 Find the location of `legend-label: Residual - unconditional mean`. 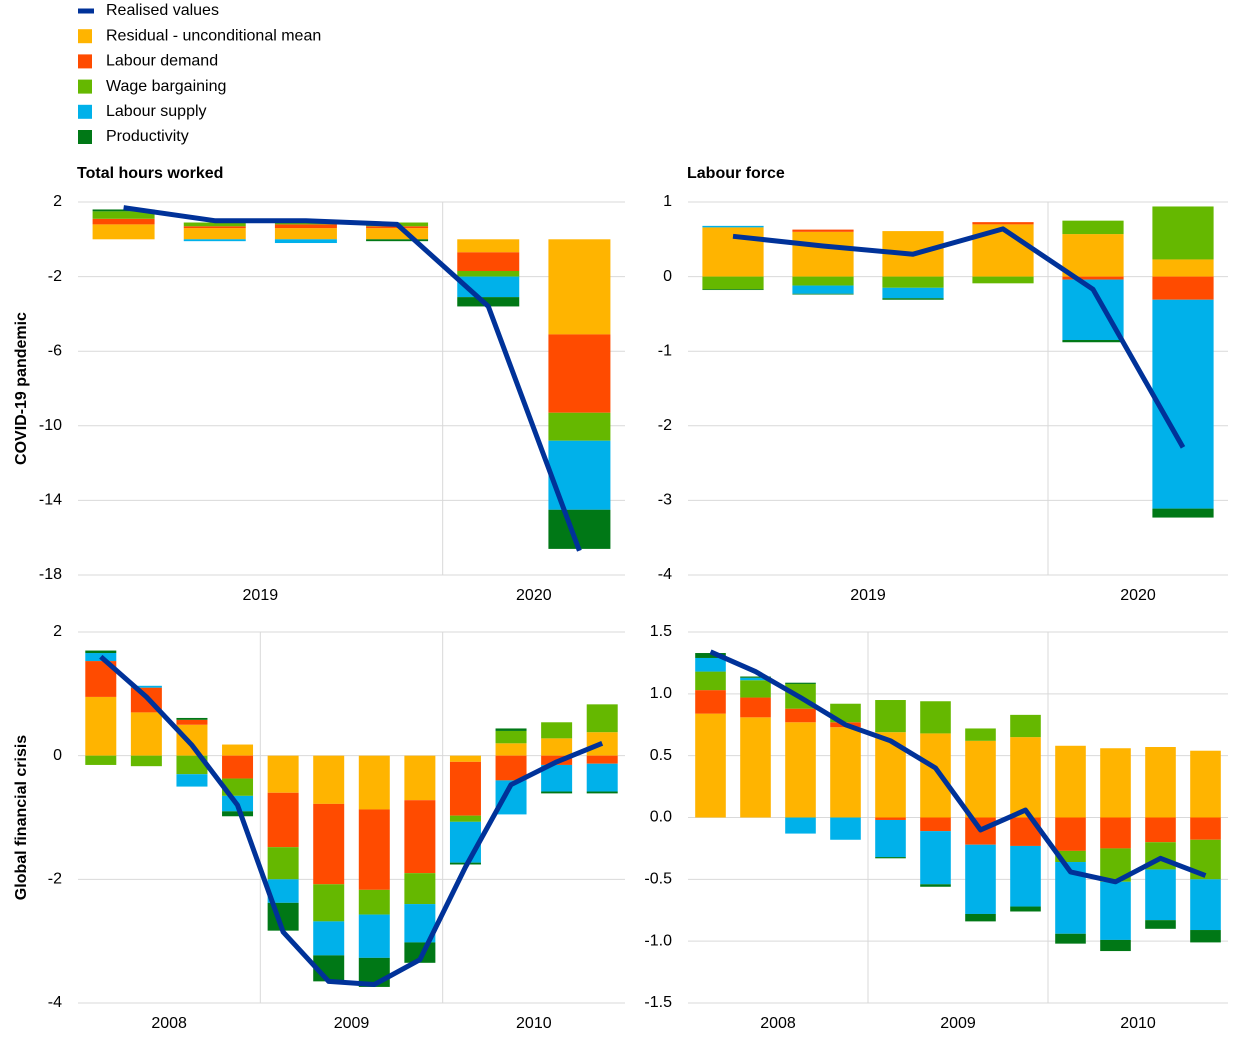

legend-label: Residual - unconditional mean is located at coordinates (213, 35).